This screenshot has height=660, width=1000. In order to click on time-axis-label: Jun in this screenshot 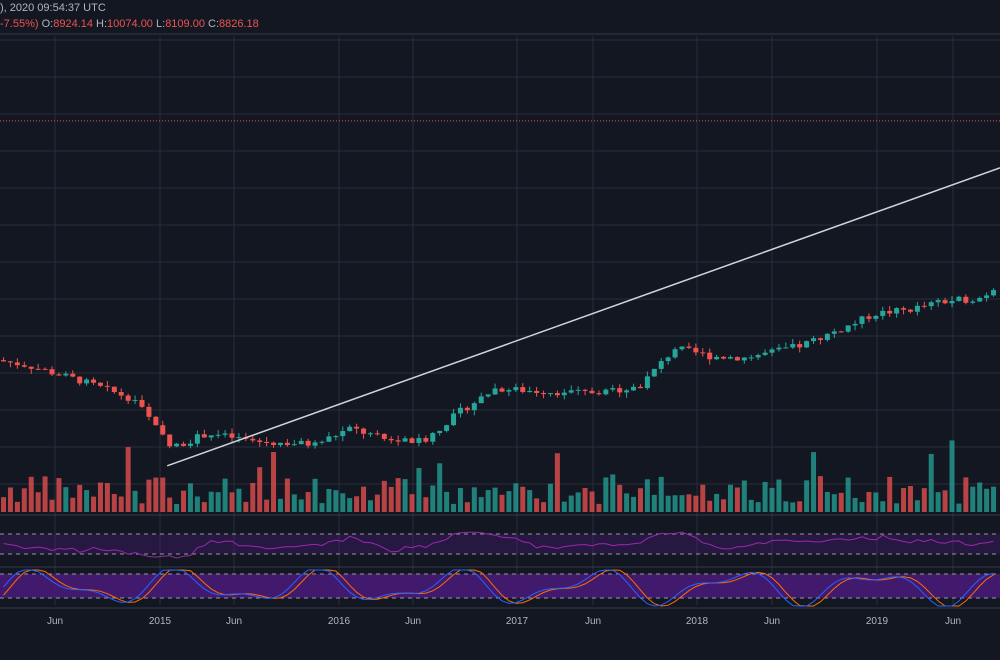, I will do `click(593, 621)`.